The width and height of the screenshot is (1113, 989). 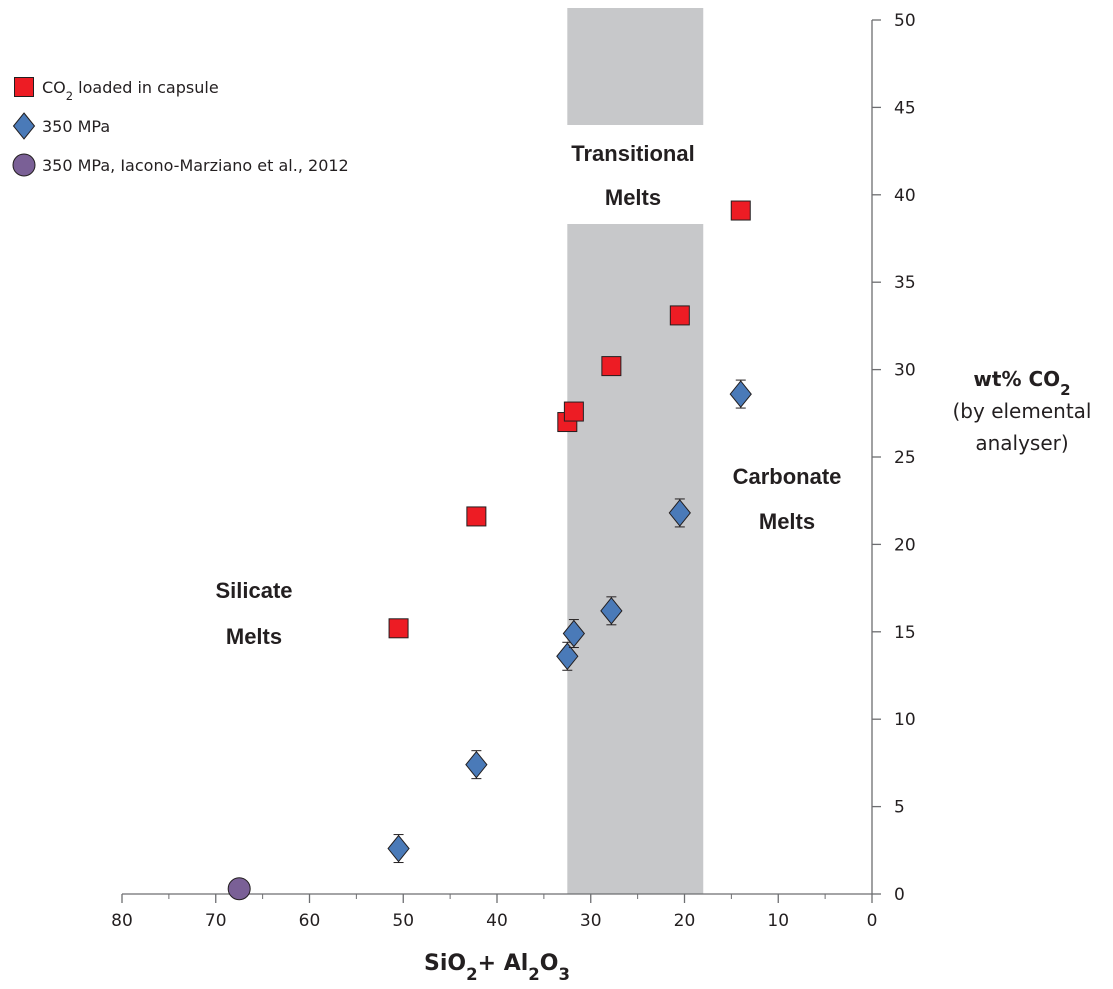 What do you see at coordinates (403, 921) in the screenshot?
I see `x-tick-label: 50` at bounding box center [403, 921].